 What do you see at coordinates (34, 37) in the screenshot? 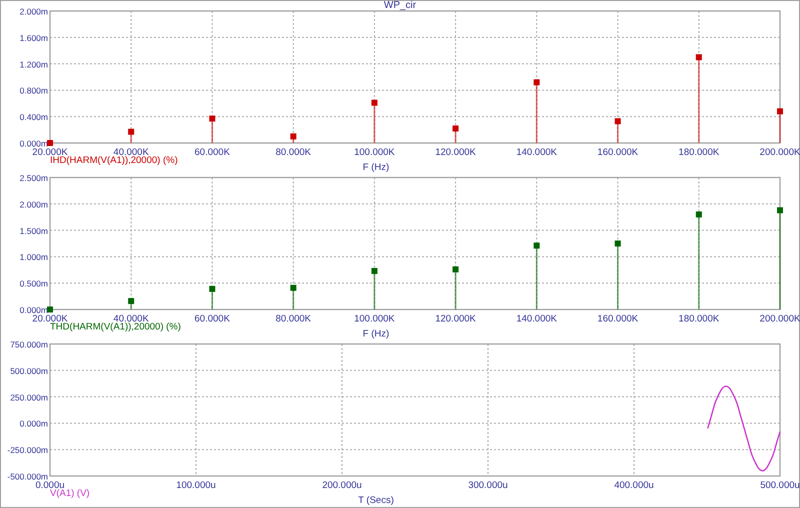
I see `y-tick-label: 1.600m` at bounding box center [34, 37].